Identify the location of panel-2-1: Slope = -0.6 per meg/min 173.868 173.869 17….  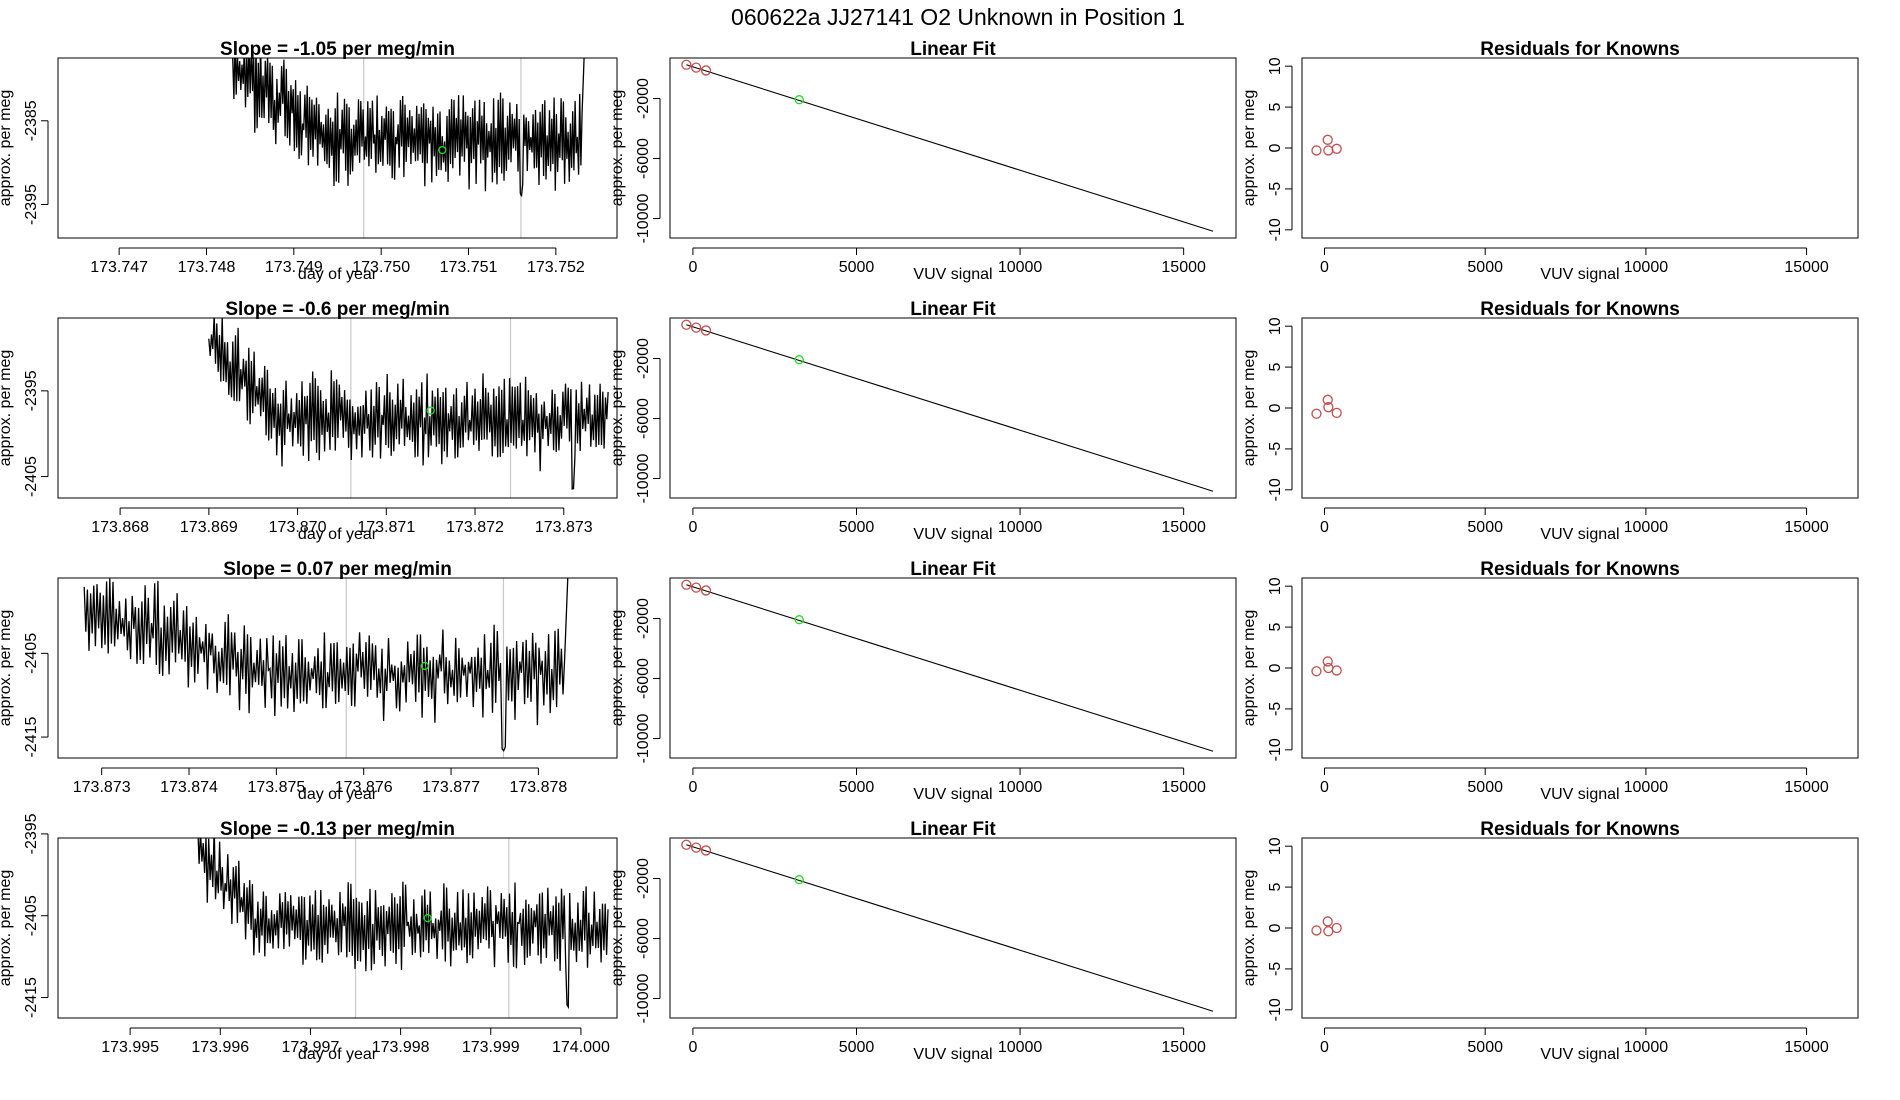
(309, 421).